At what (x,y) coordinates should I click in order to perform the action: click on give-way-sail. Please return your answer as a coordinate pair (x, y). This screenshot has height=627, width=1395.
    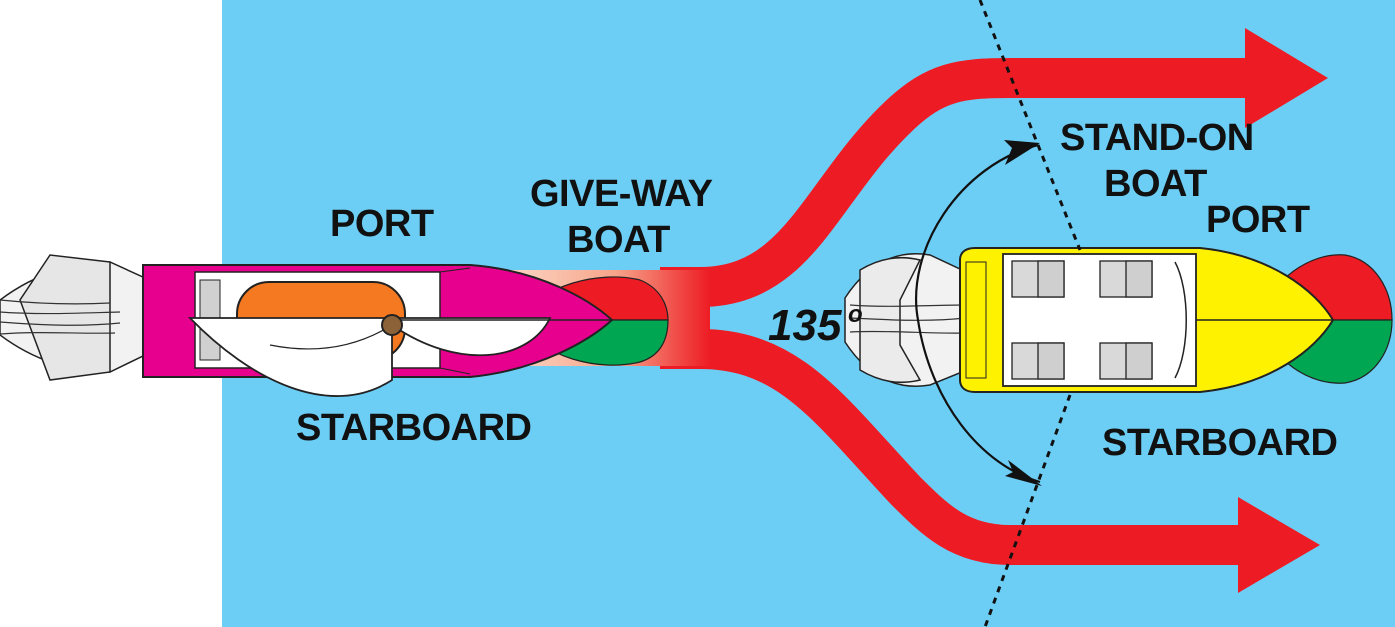
    Looking at the image, I should click on (369, 357).